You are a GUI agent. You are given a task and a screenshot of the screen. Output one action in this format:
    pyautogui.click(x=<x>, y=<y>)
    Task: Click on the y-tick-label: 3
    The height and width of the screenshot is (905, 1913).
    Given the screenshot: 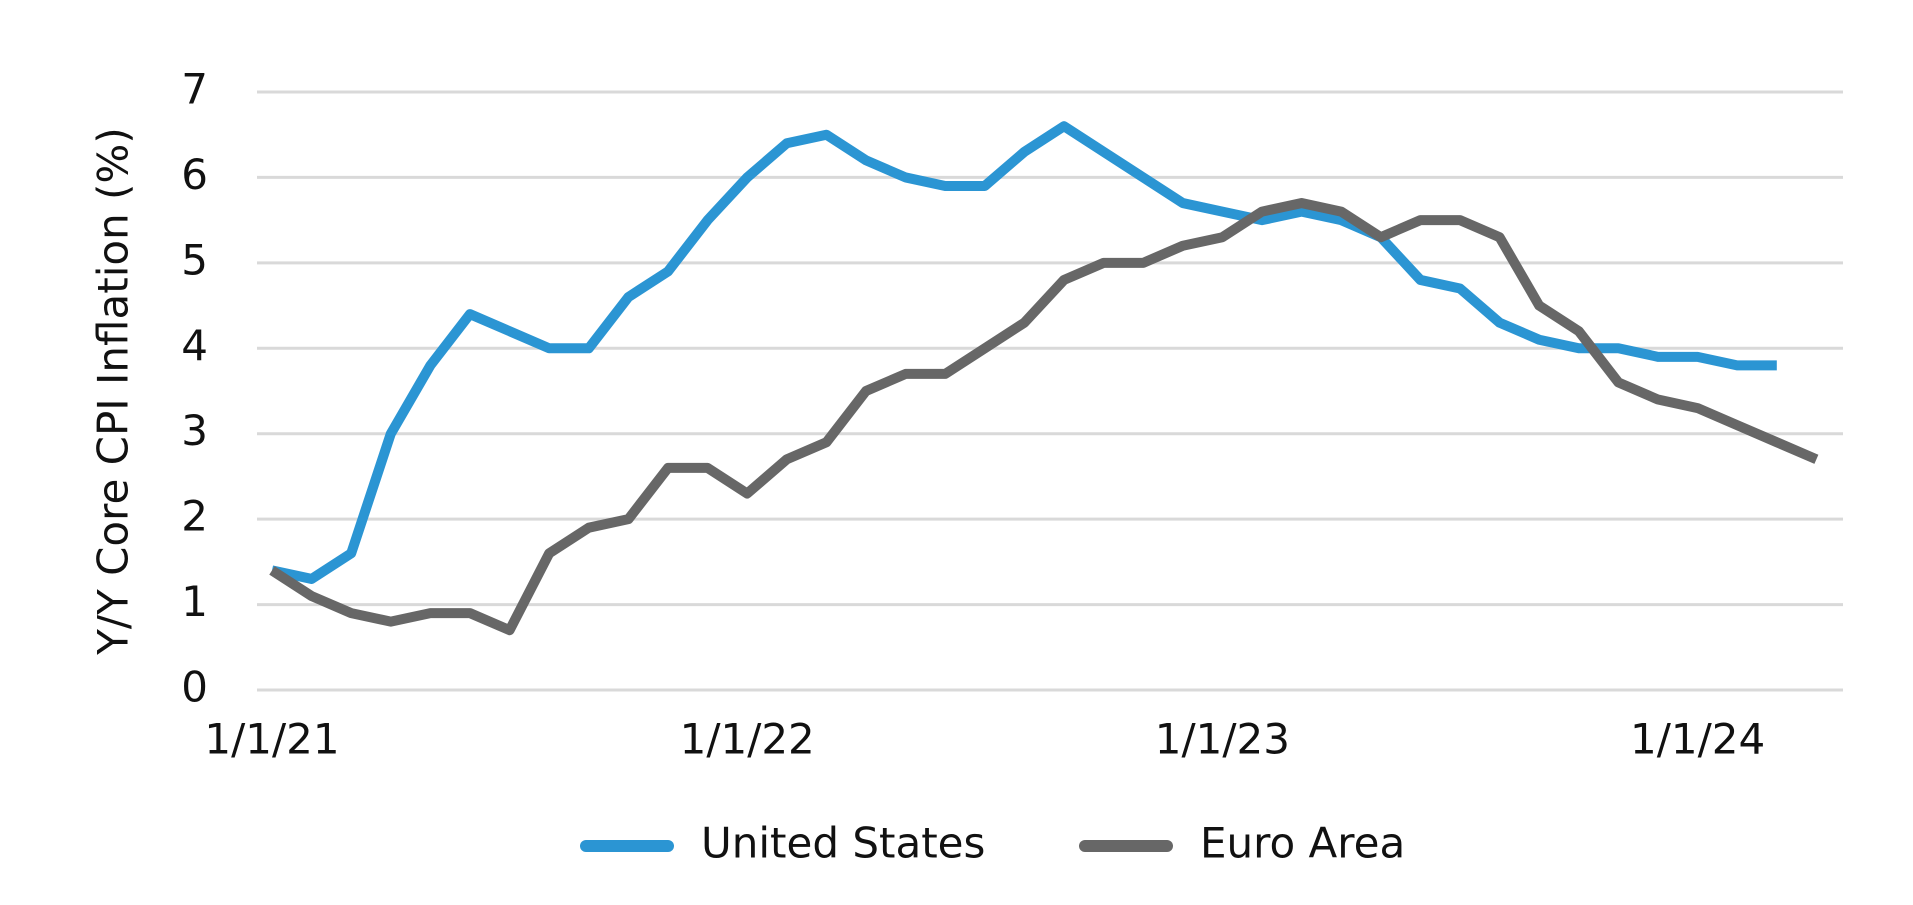 What is the action you would take?
    pyautogui.click(x=194, y=430)
    